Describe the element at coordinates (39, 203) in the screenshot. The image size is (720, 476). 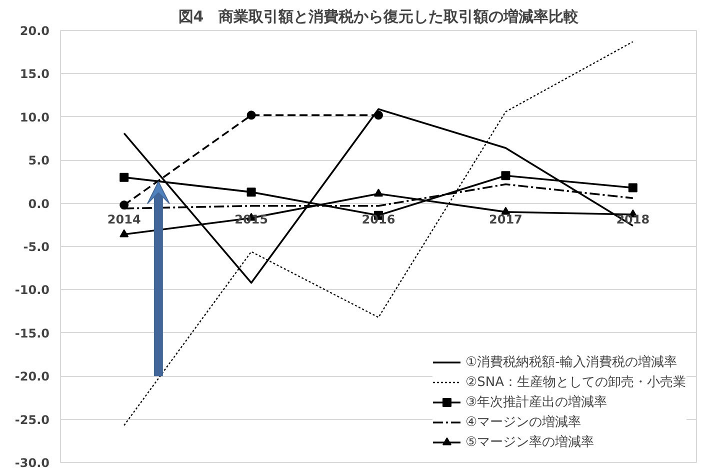
I see `y-tick-label: 0.0` at that location.